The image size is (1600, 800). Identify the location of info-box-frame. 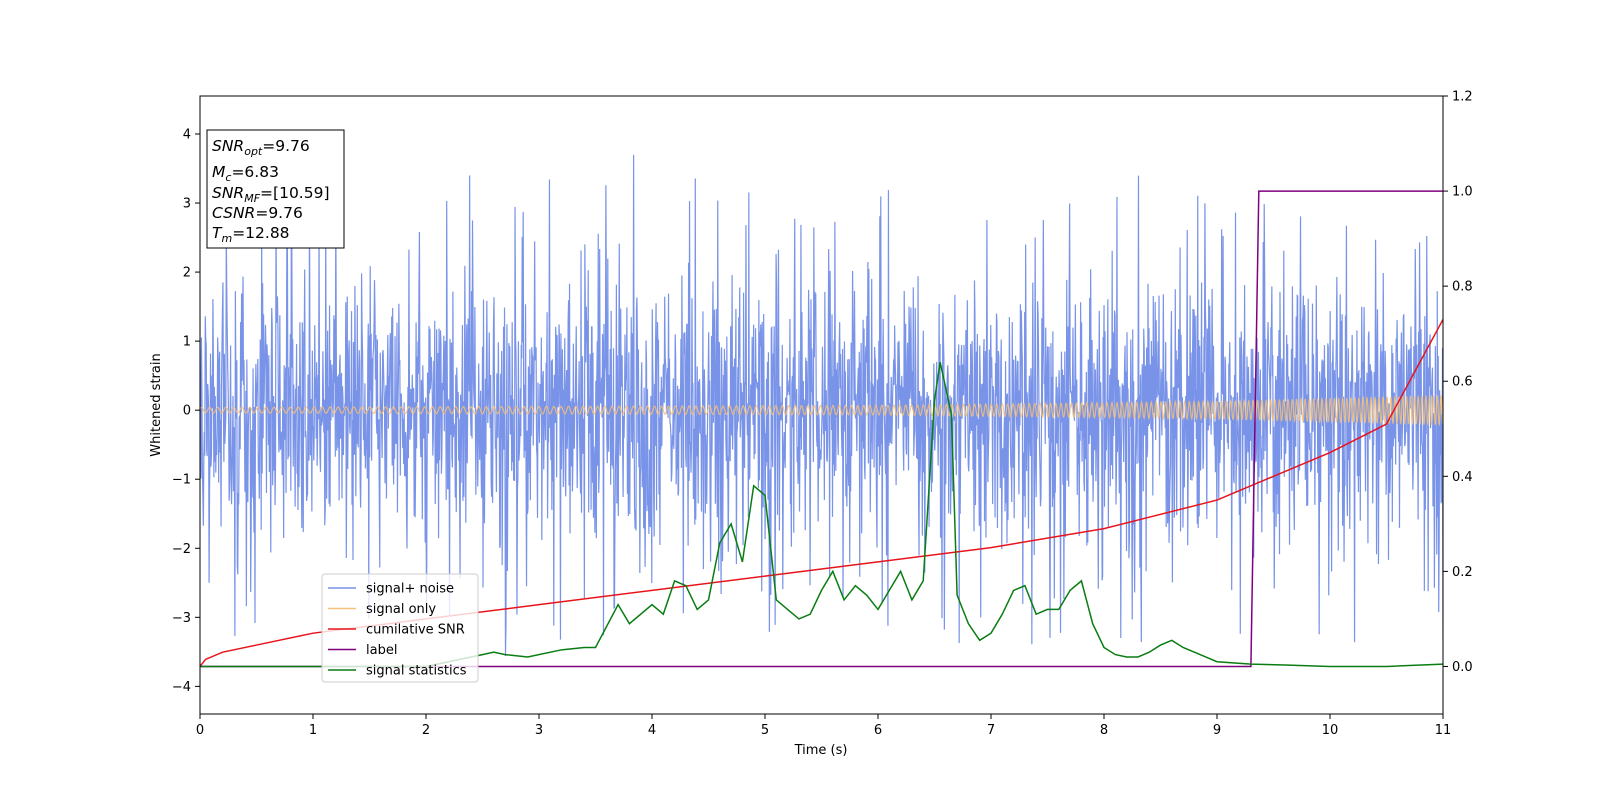
(275, 189).